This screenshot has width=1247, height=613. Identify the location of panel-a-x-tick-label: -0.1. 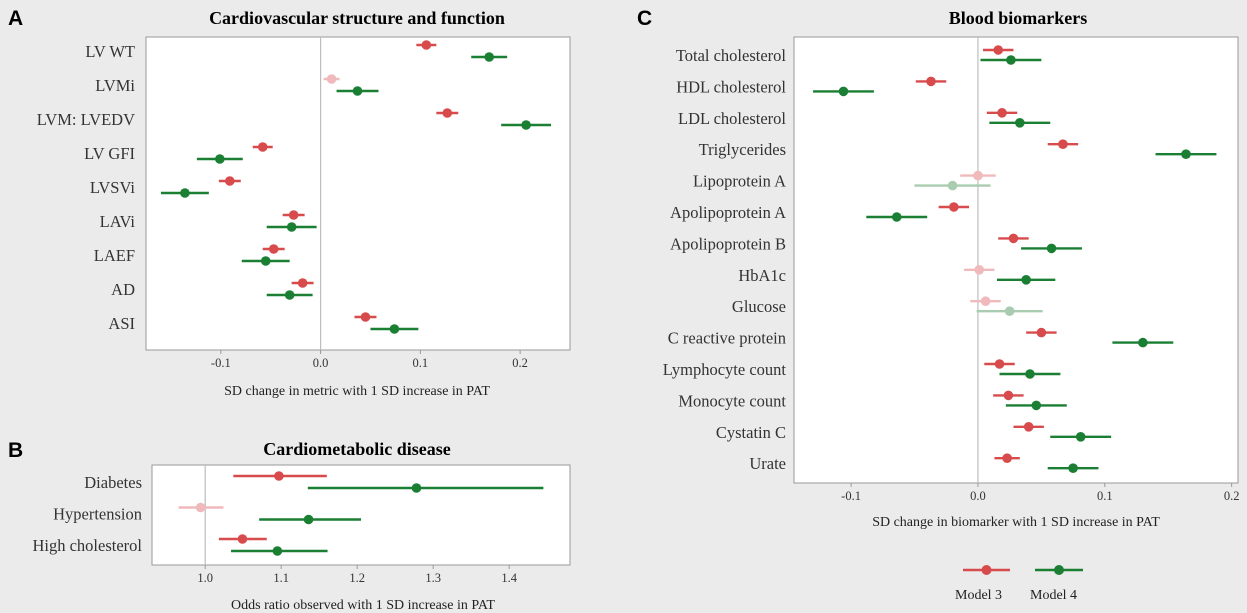
(221, 363).